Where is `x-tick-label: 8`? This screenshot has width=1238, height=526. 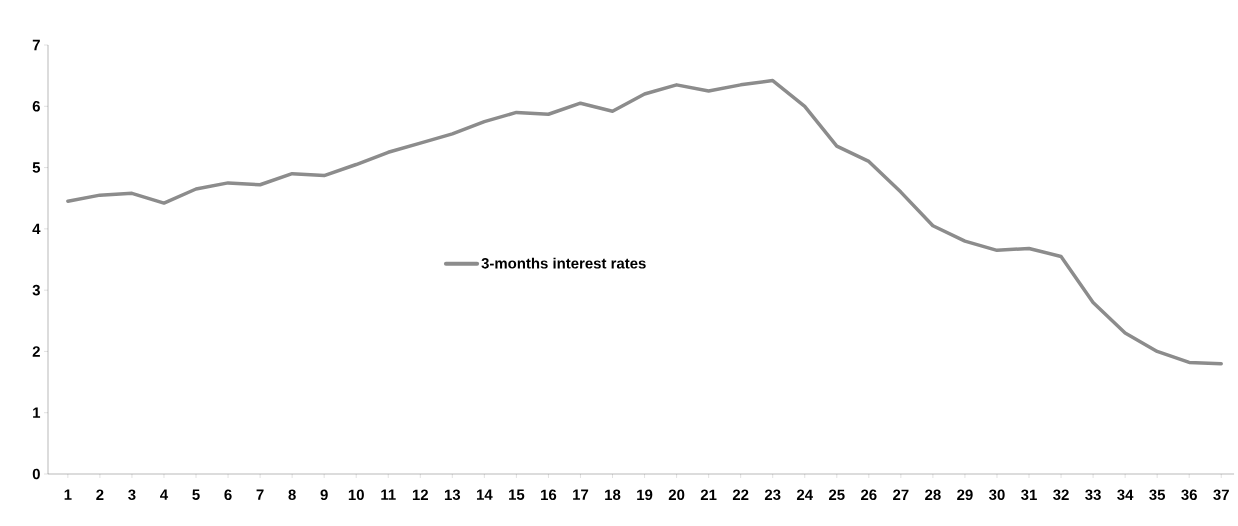
x-tick-label: 8 is located at coordinates (292, 495).